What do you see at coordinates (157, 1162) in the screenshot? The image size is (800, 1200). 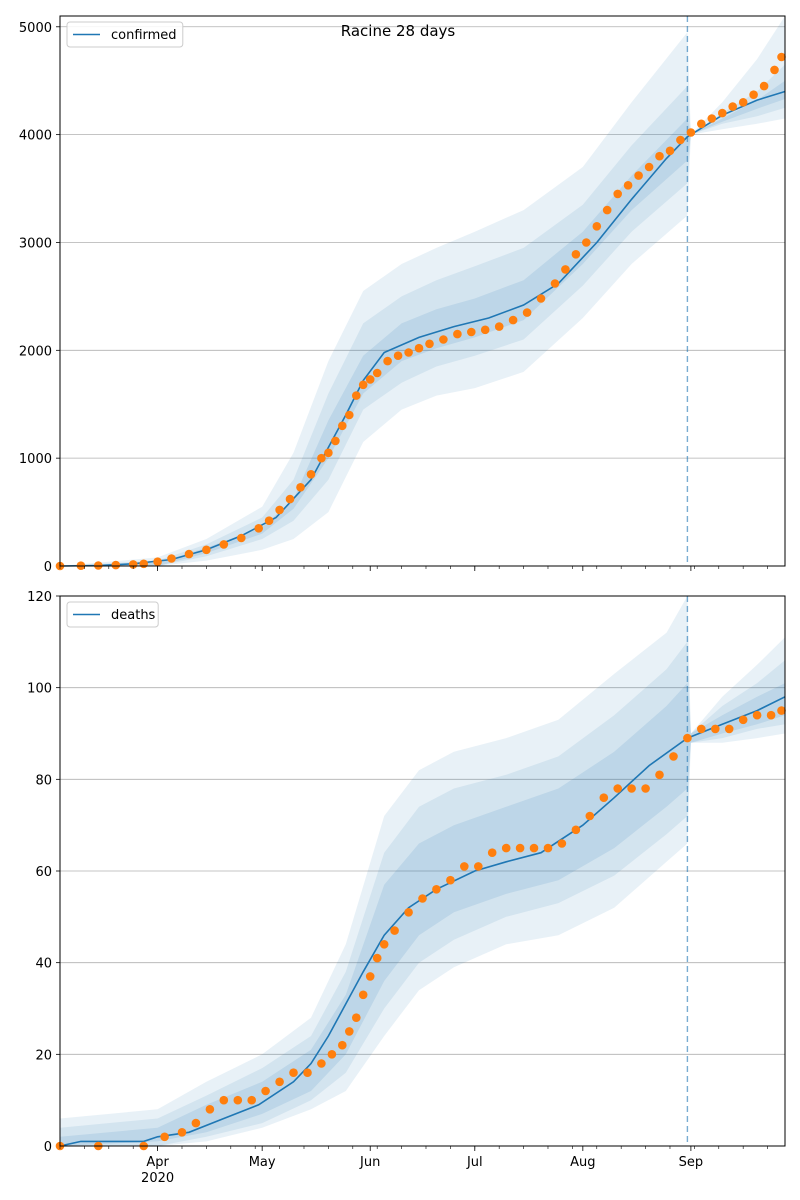 I see `x-tick-label: Apr` at bounding box center [157, 1162].